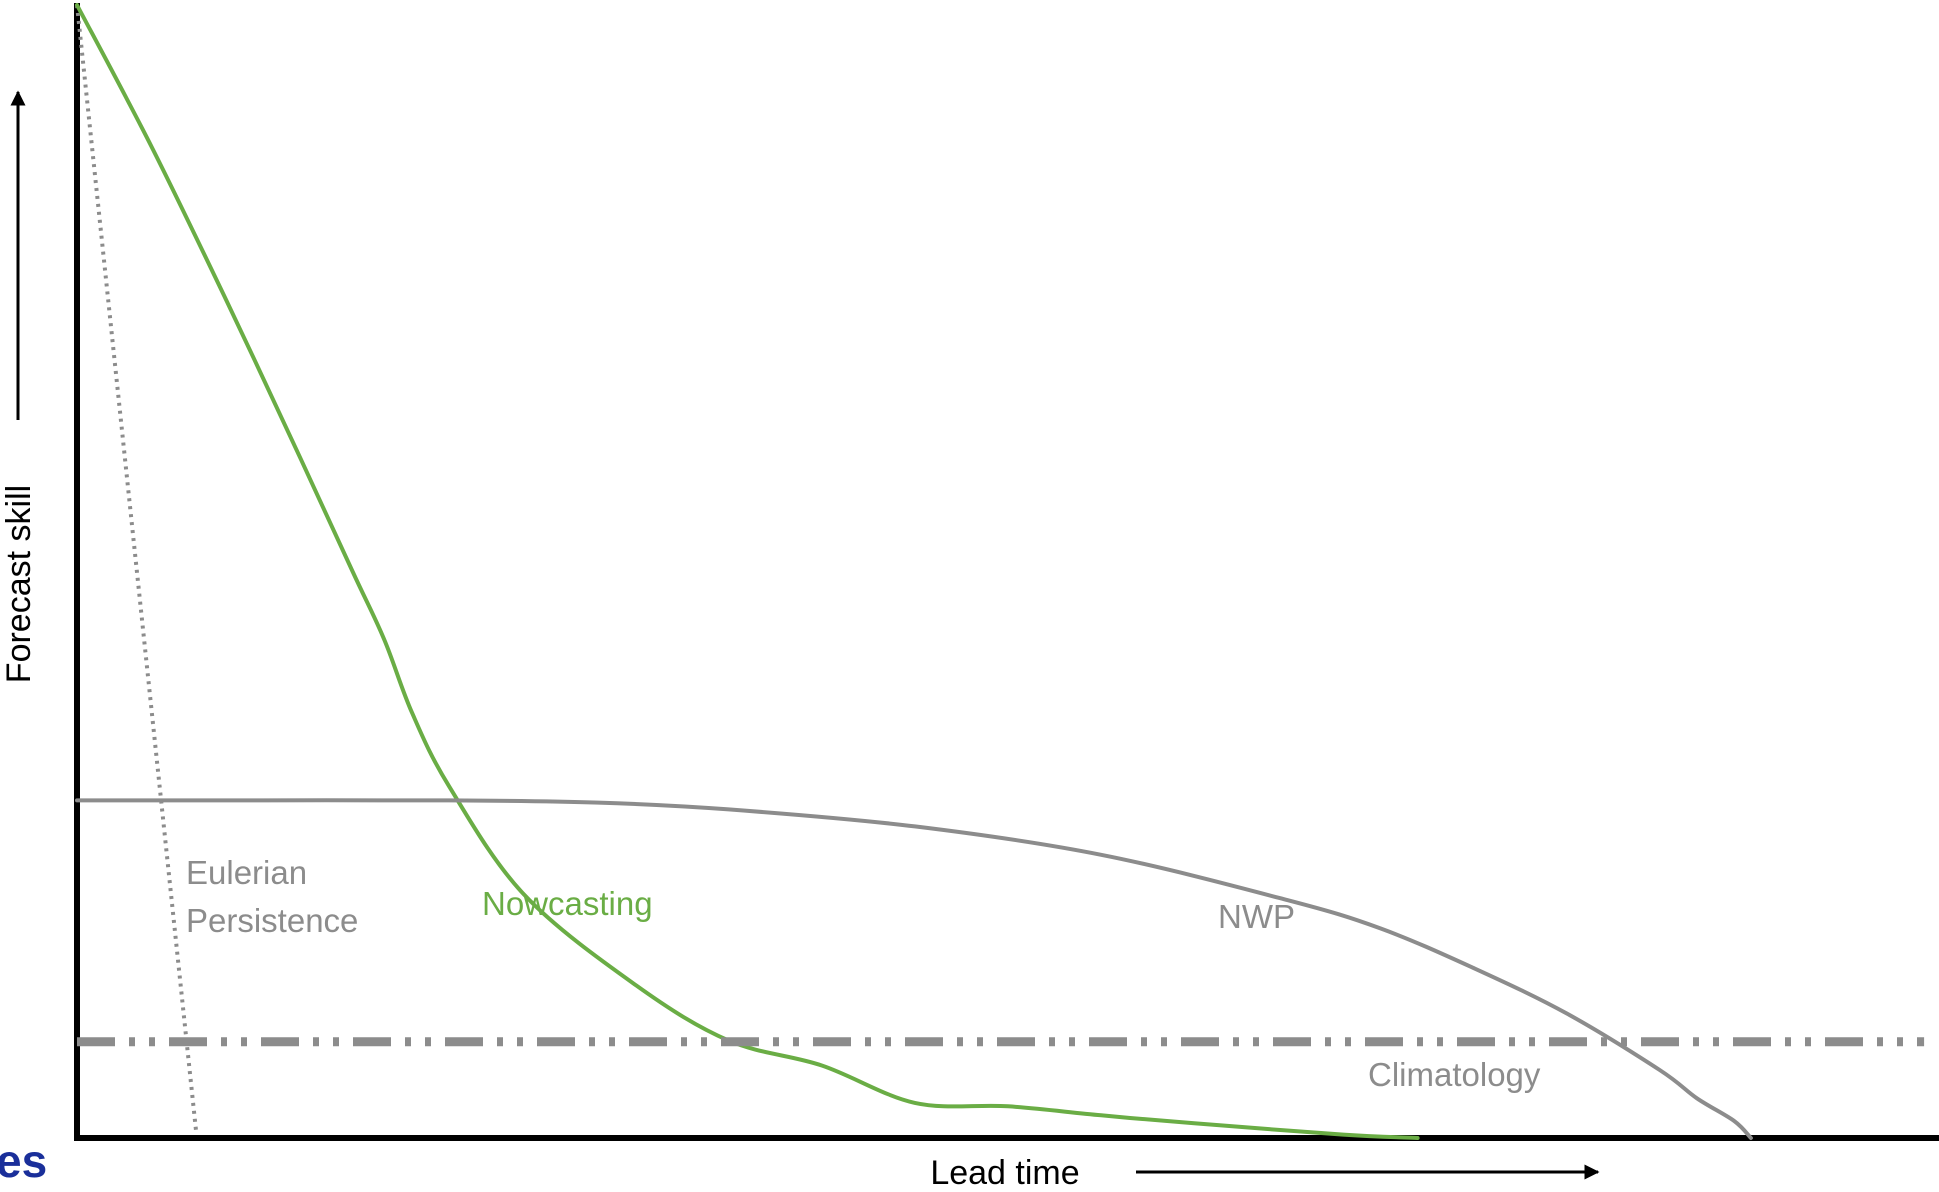  I want to click on x-axis-label: Lead time, so click(1004, 1173).